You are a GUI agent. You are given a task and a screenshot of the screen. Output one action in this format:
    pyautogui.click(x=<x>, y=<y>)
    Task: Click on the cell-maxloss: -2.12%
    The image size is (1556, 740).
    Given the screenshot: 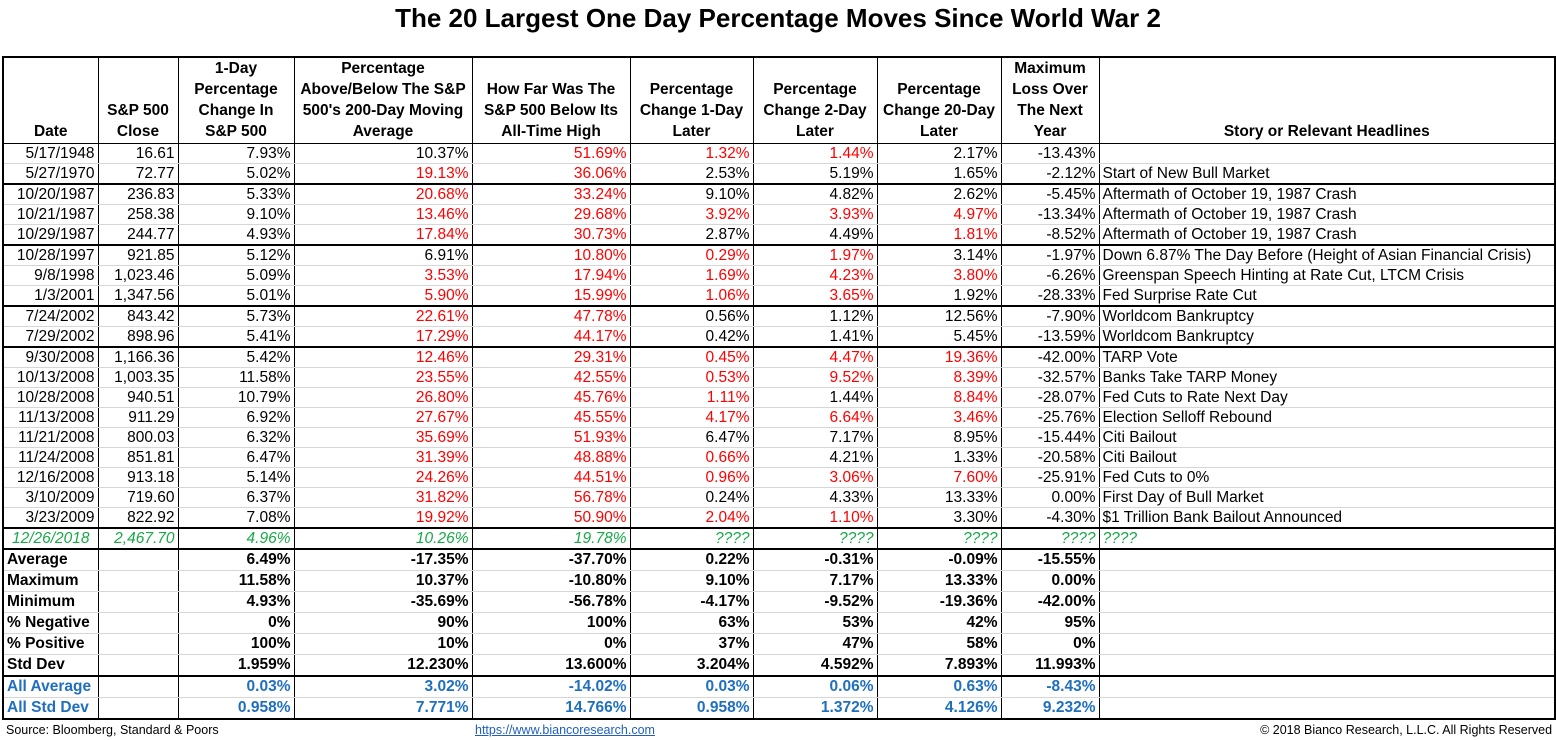 What is the action you would take?
    pyautogui.click(x=1050, y=174)
    